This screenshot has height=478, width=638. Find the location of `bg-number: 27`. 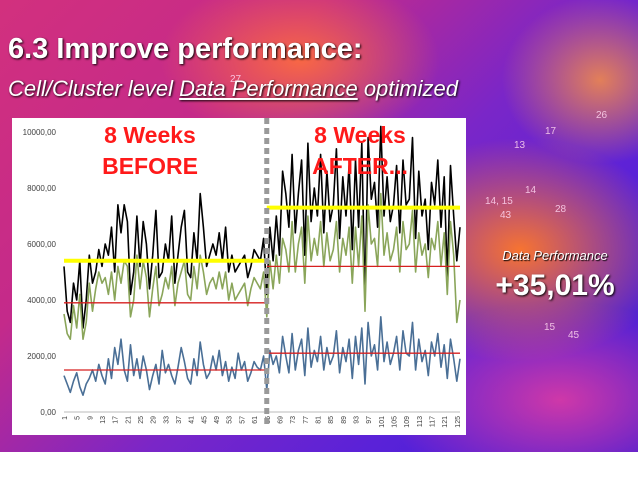

bg-number: 27 is located at coordinates (236, 79).